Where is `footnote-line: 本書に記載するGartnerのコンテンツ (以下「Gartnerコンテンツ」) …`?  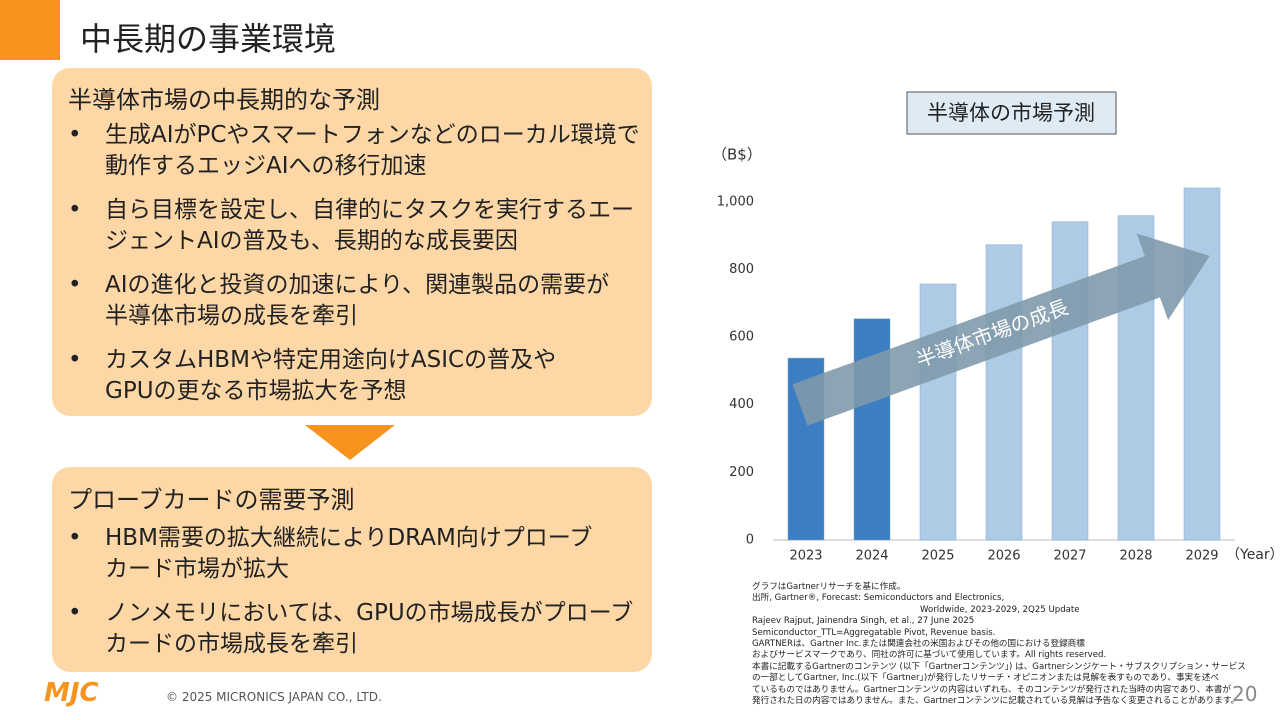
footnote-line: 本書に記載するGartnerのコンテンツ (以下「Gartnerコンテンツ」) … is located at coordinates (999, 666).